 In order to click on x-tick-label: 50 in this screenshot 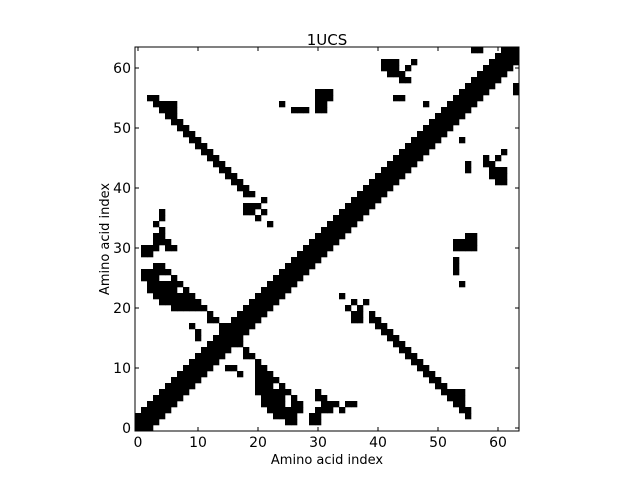, I will do `click(438, 443)`.